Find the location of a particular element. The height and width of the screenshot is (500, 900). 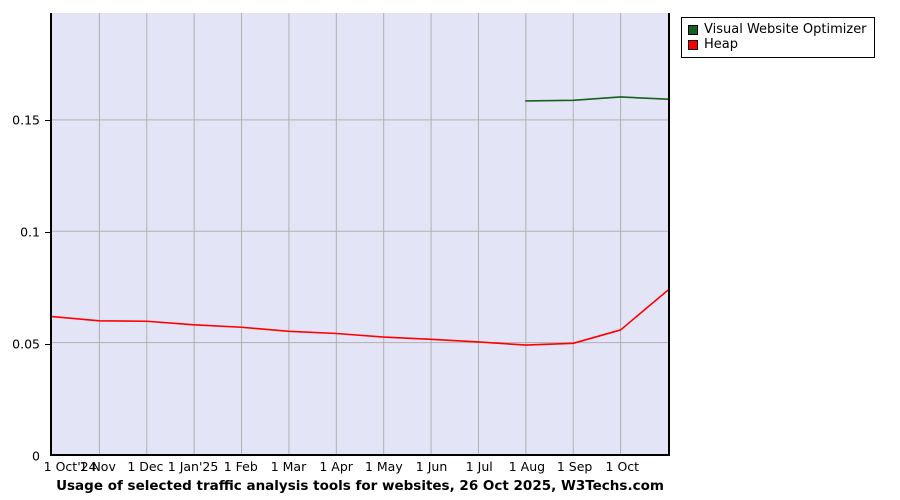

legend-label-heap: Heap is located at coordinates (721, 44).